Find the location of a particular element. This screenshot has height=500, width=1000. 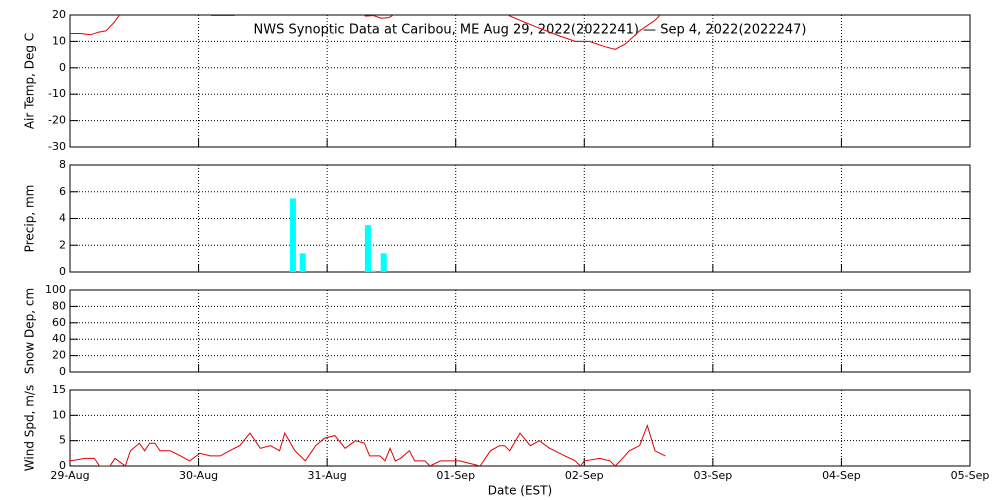

x-tick-label: 30-Aug is located at coordinates (198, 475).